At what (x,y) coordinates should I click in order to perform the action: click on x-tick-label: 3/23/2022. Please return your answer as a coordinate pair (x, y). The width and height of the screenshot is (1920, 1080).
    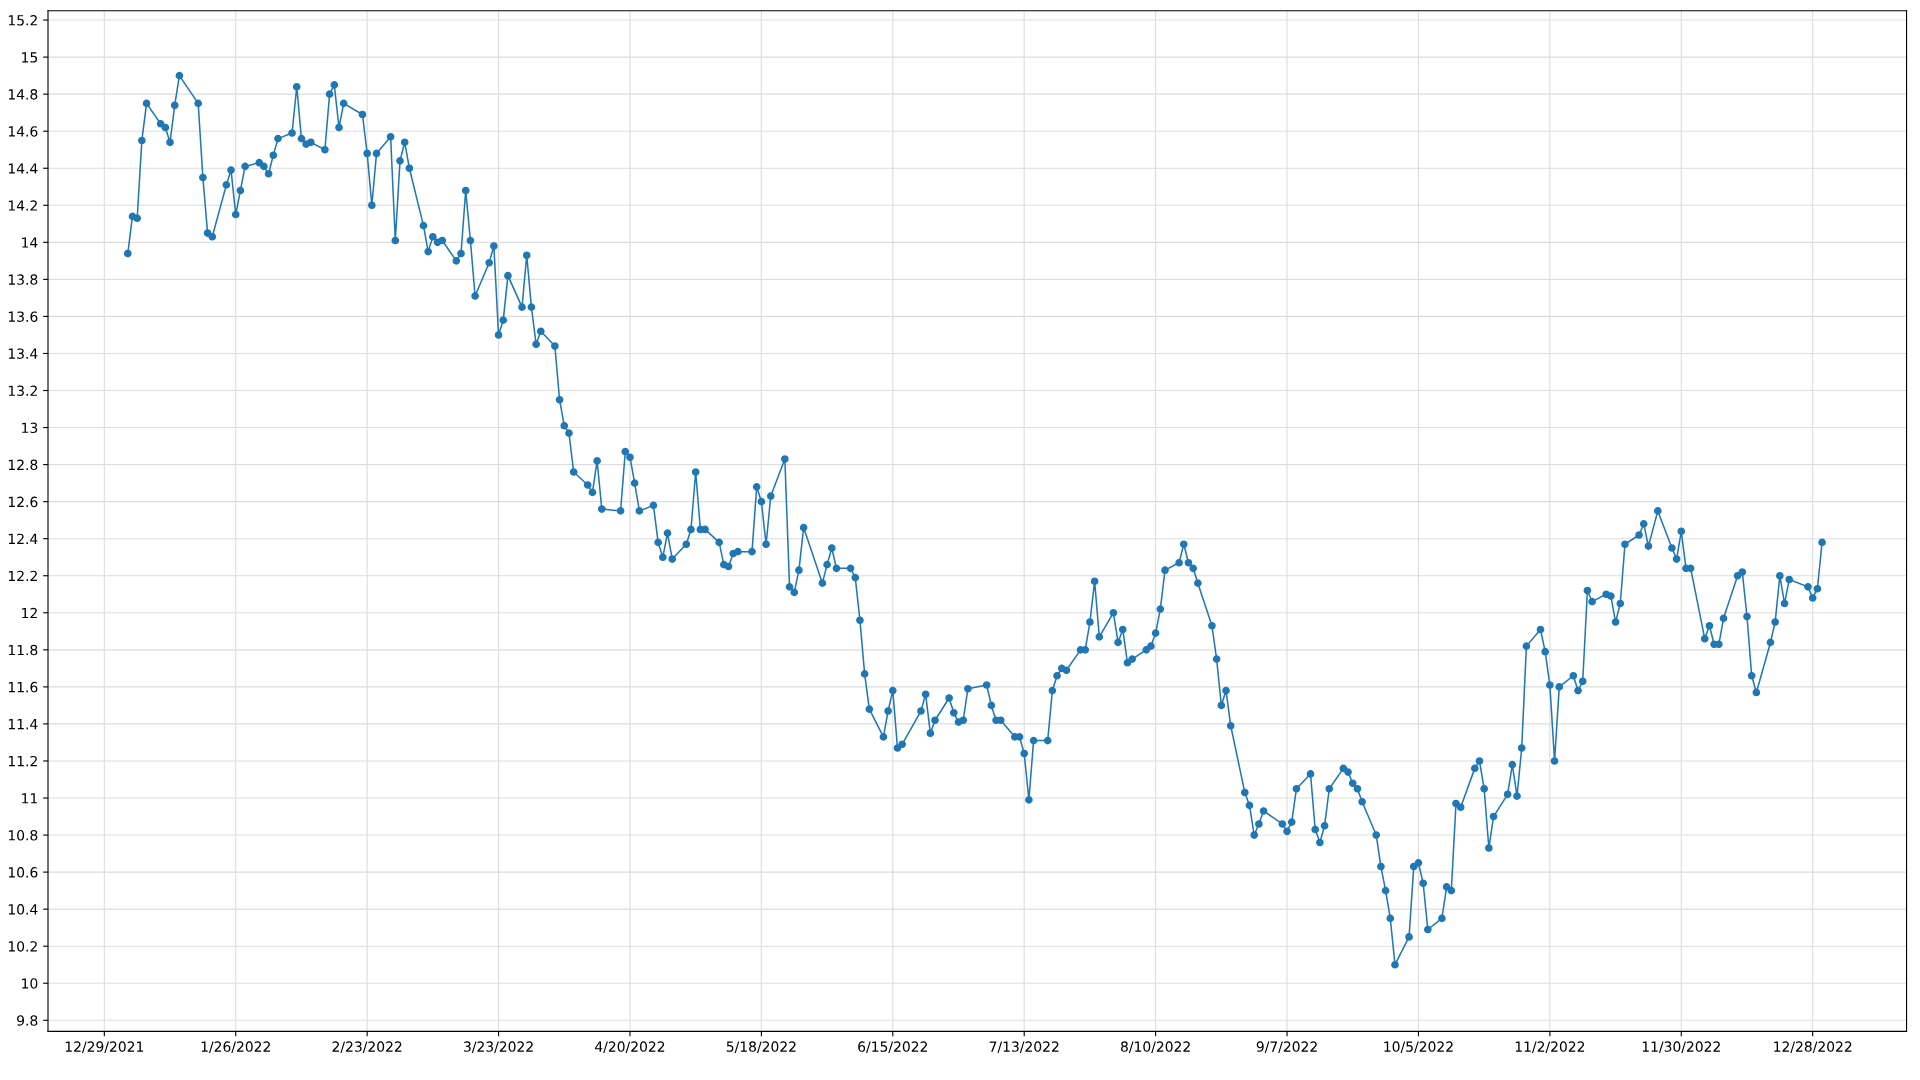
    Looking at the image, I should click on (498, 1047).